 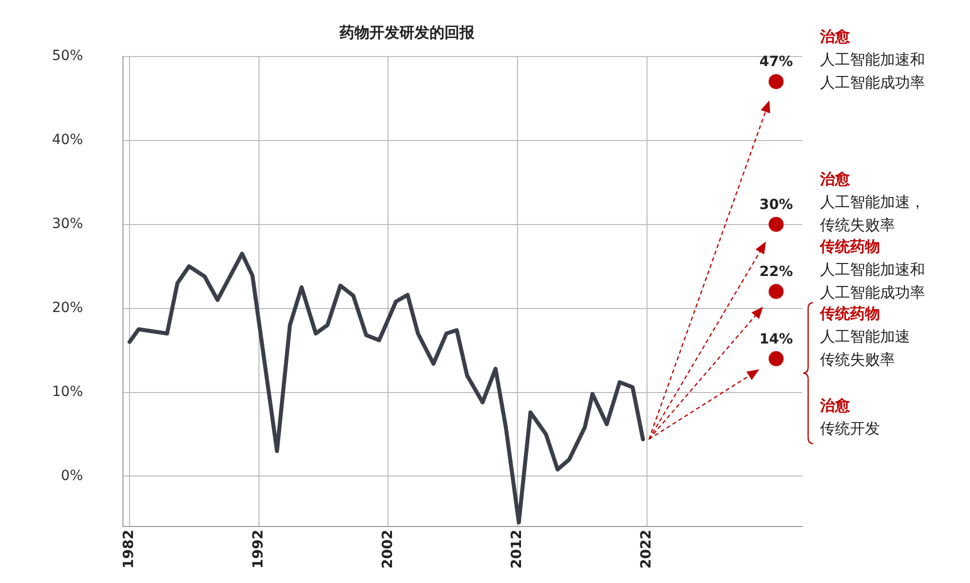 I want to click on y-tick-label: 40%, so click(x=68, y=140).